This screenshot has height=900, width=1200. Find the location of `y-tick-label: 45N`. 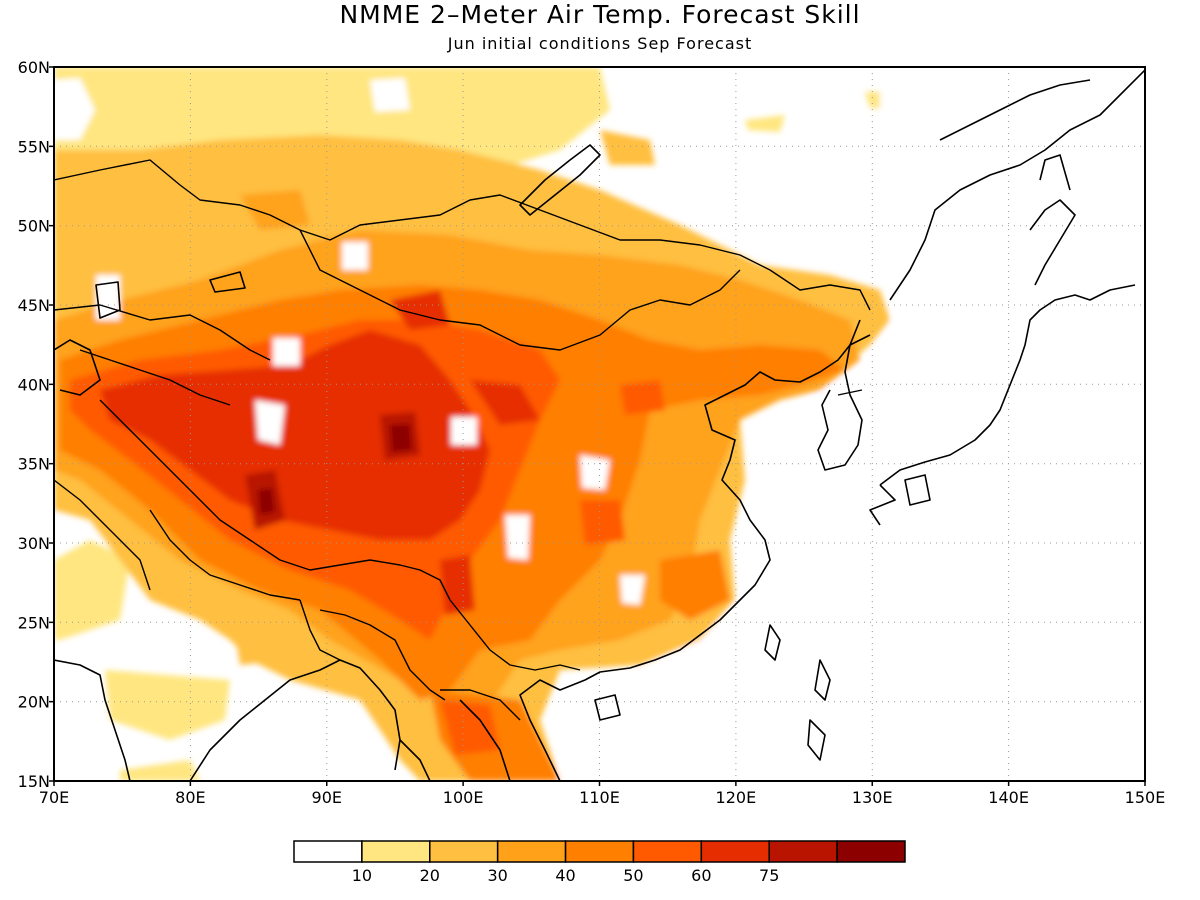

y-tick-label: 45N is located at coordinates (34, 305).